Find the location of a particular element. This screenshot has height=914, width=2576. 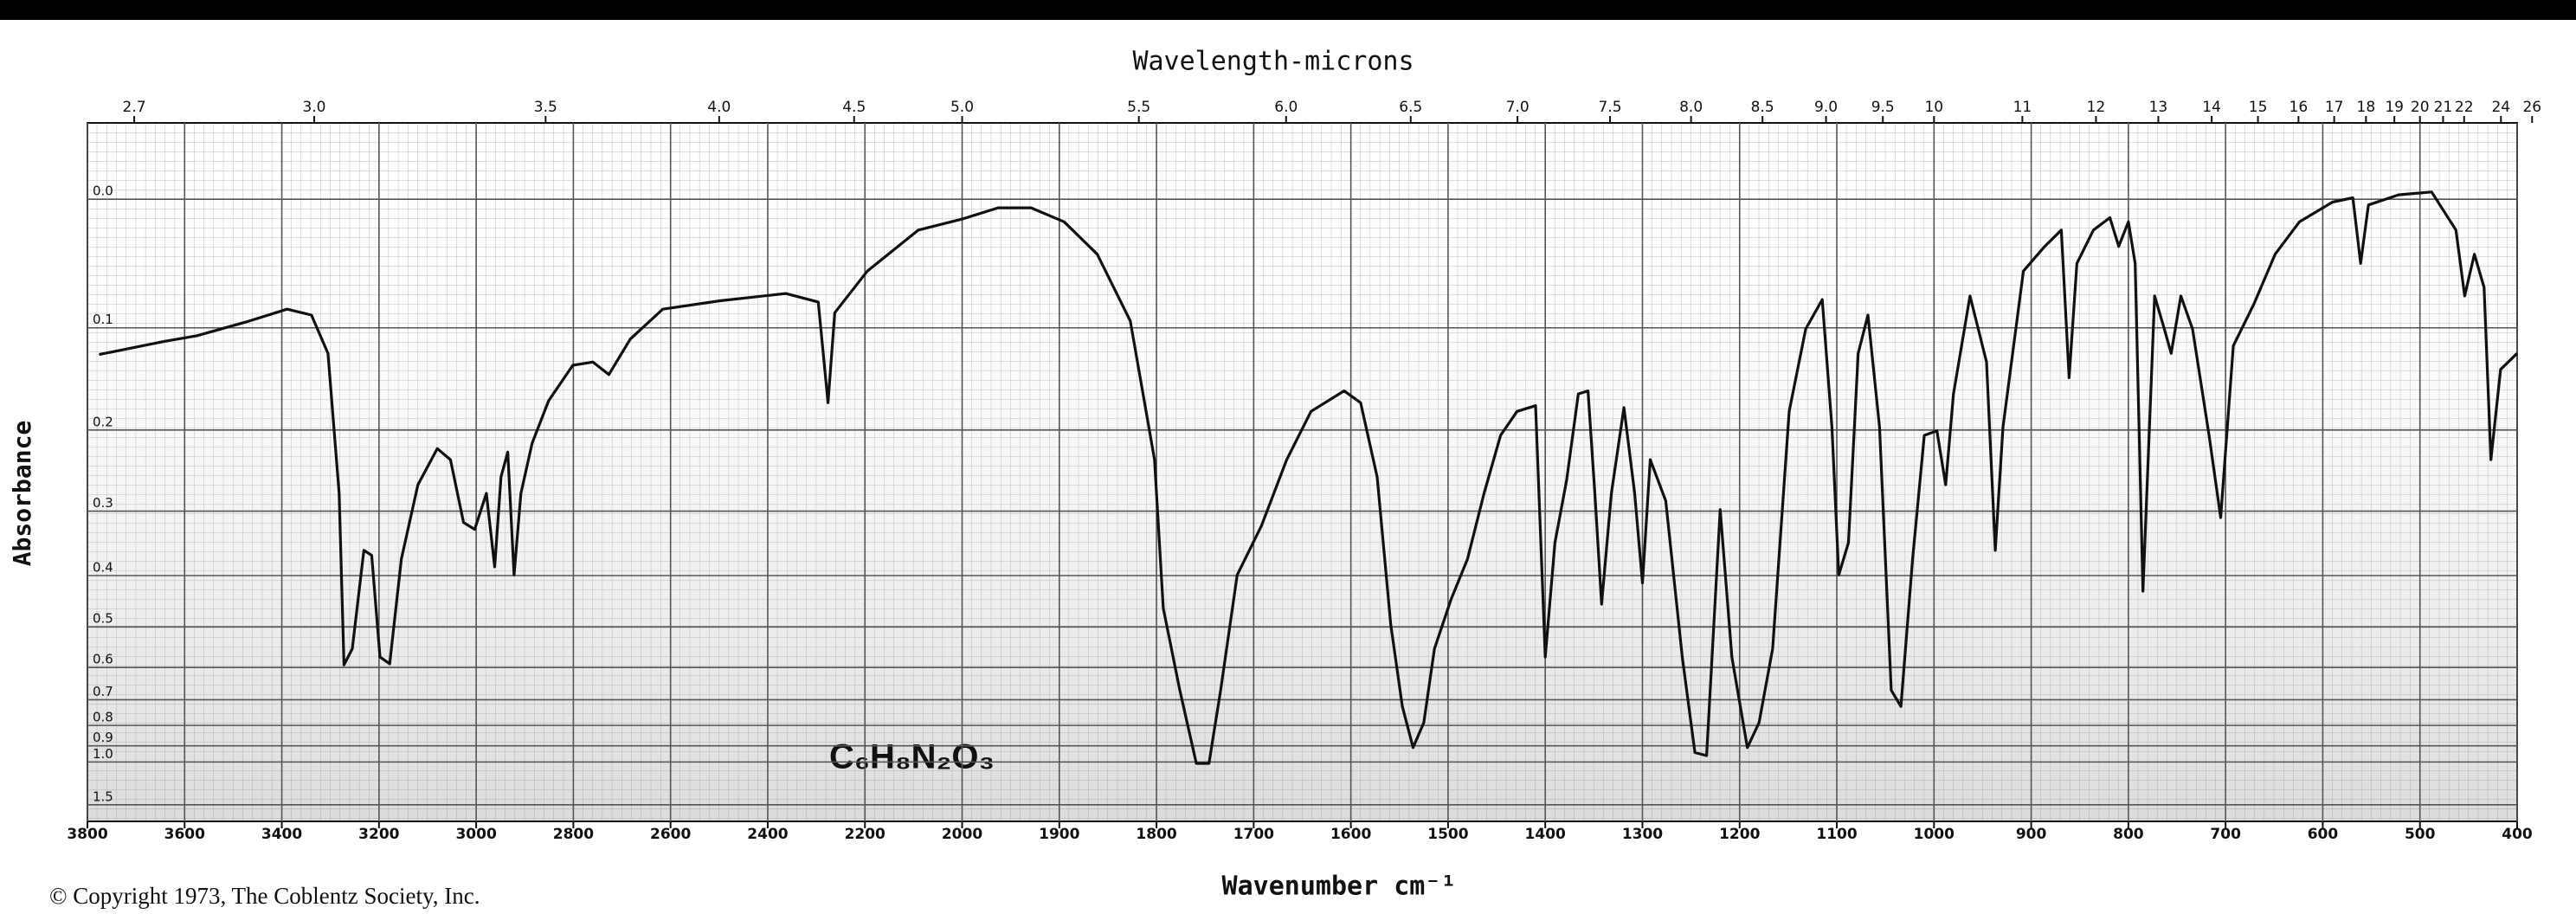

x2-tick-label: 9.0 is located at coordinates (1826, 107).